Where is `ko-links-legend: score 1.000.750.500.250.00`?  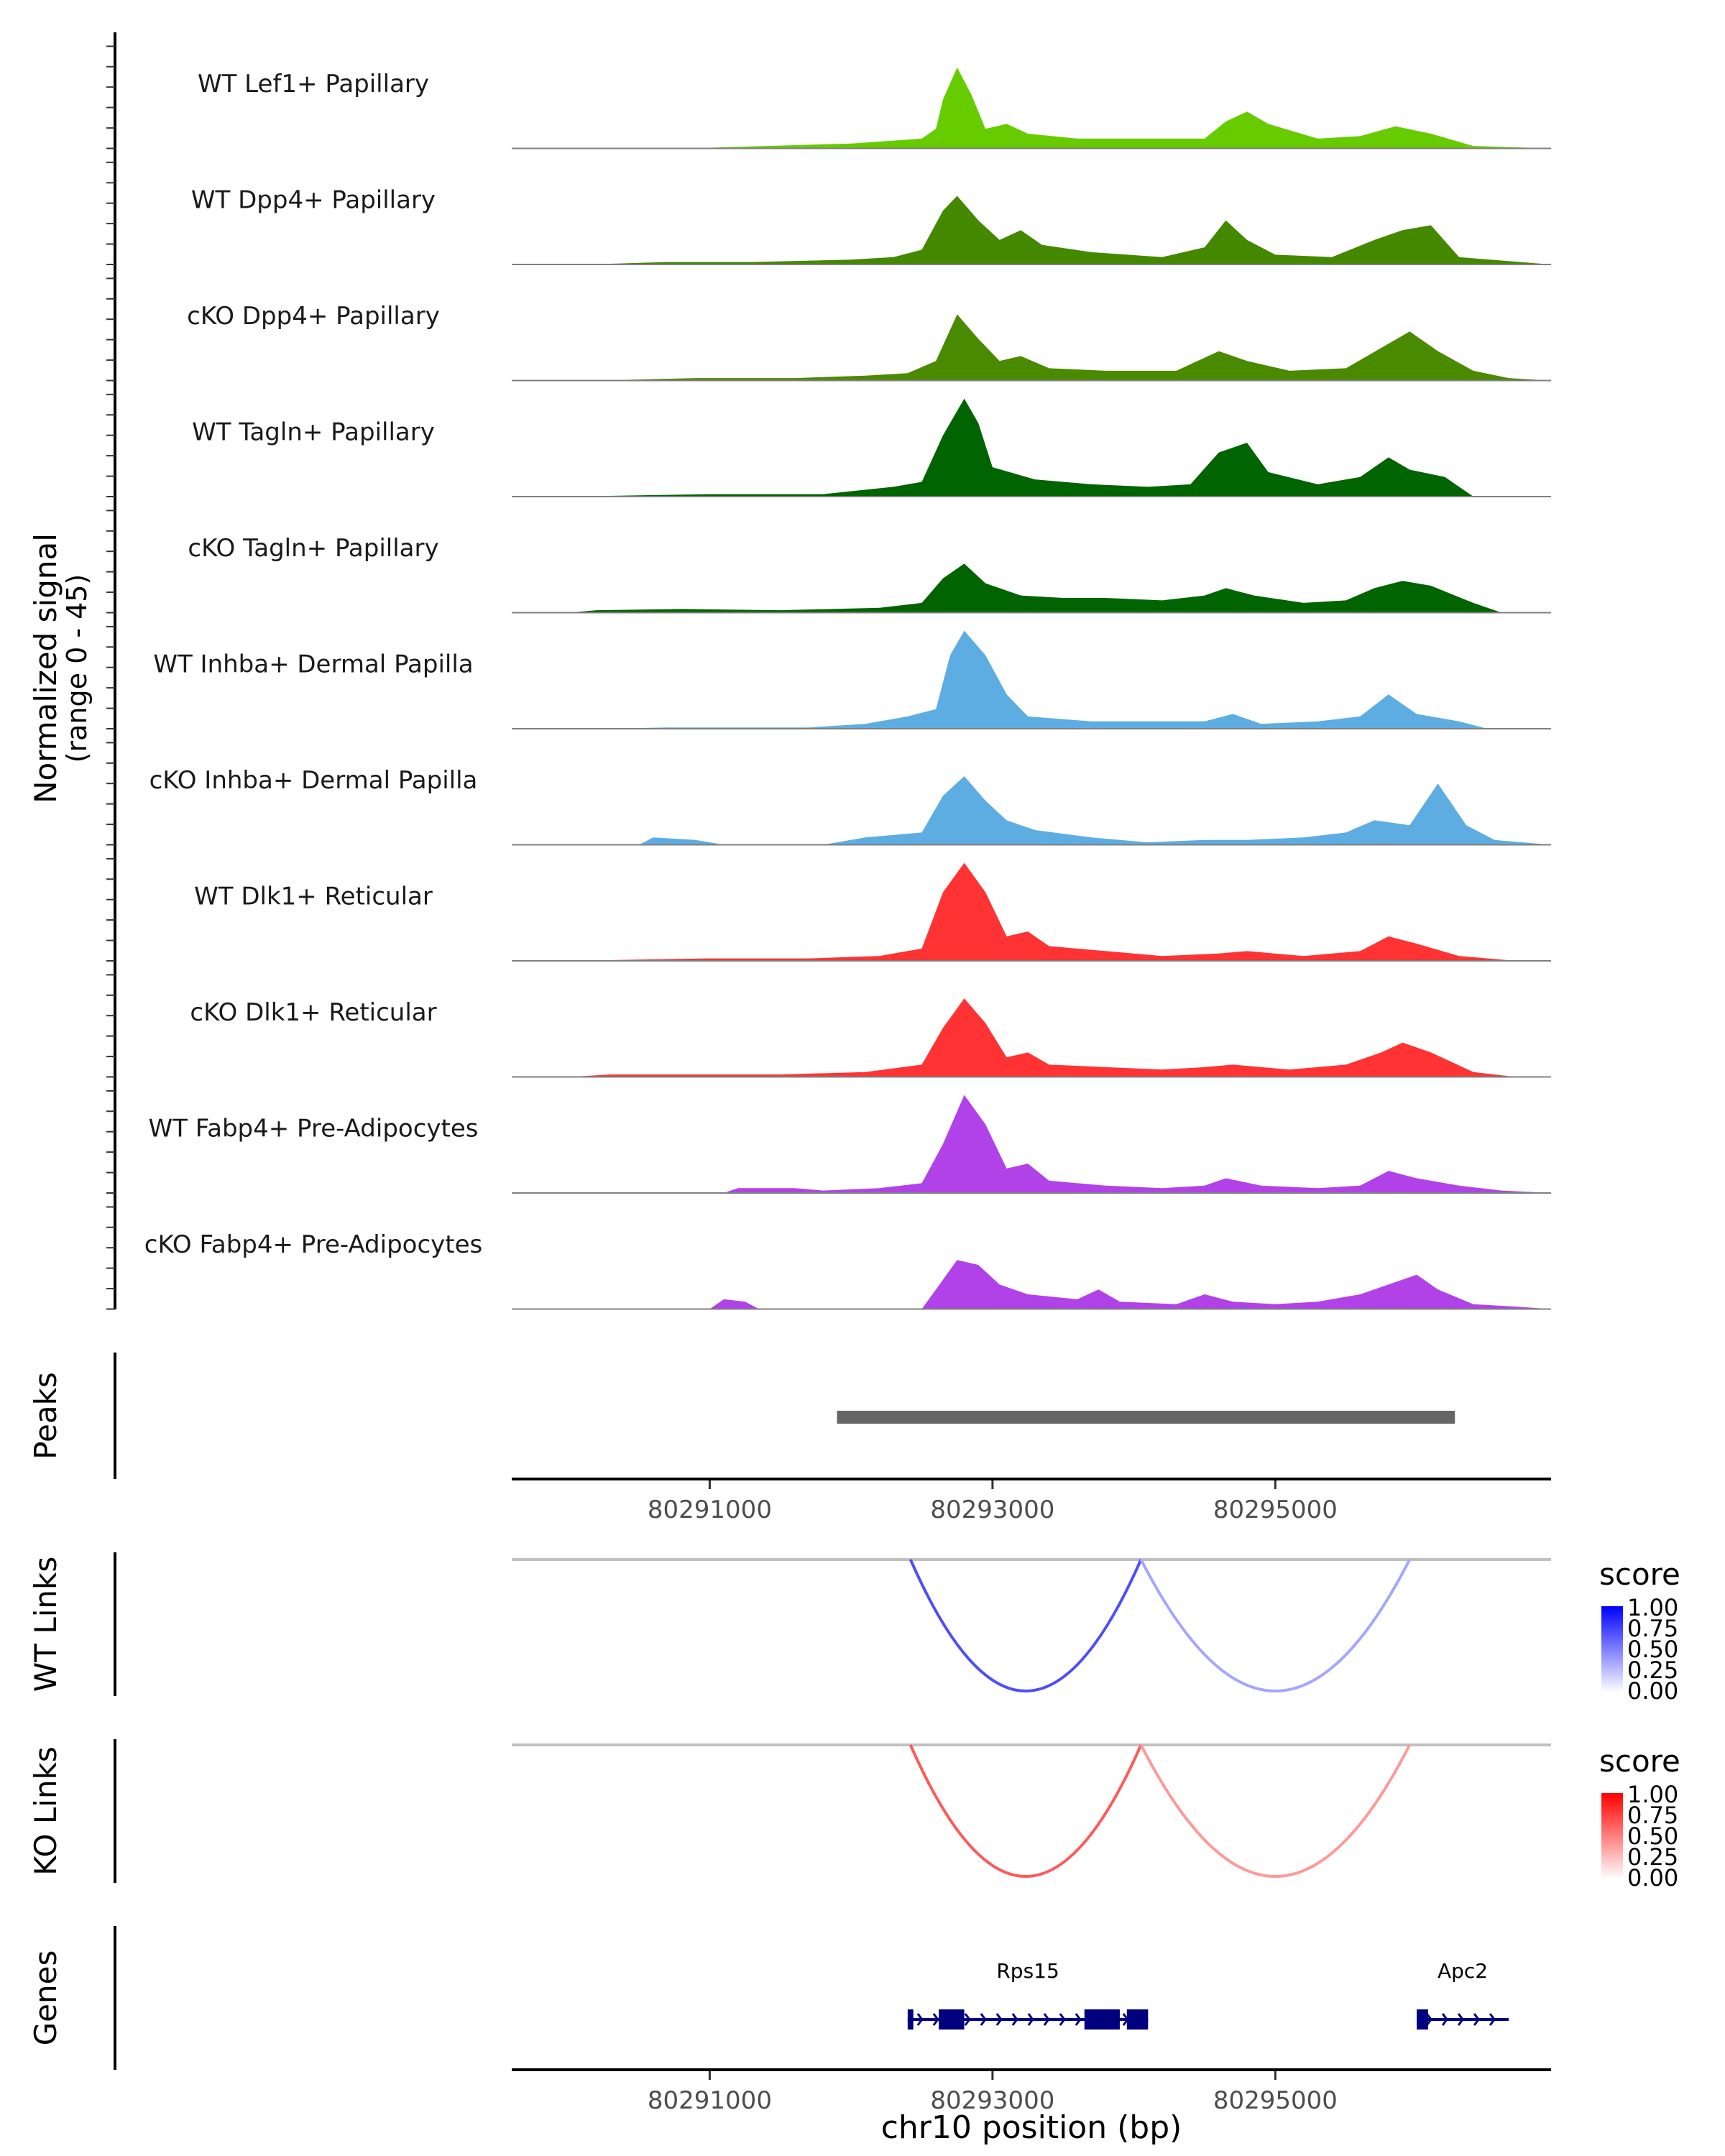 ko-links-legend: score 1.000.750.500.250.00 is located at coordinates (1639, 1818).